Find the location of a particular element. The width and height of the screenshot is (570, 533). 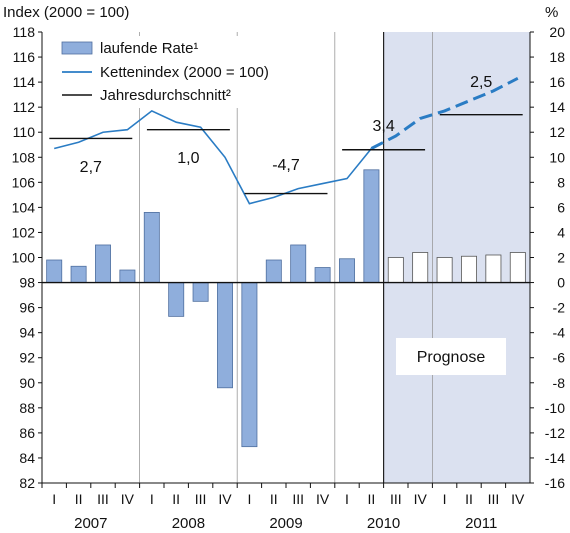

left-tick-label: 106 is located at coordinates (24, 182).